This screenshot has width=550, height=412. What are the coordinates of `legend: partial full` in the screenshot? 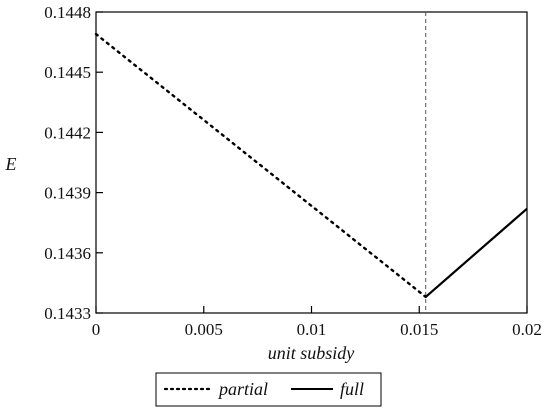 It's located at (268, 389).